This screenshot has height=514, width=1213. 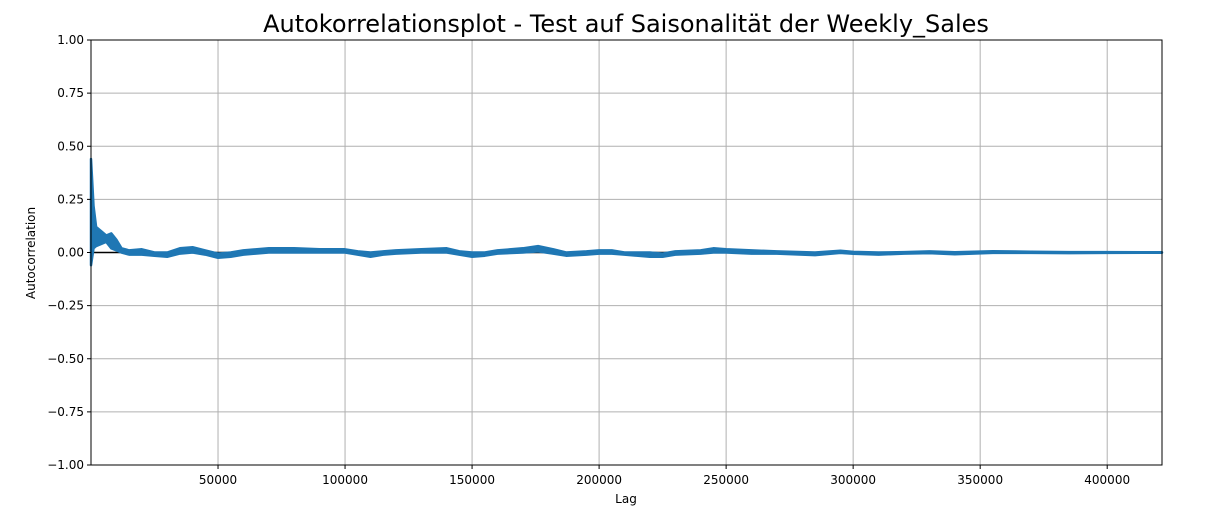 I want to click on x-tick-label: 350000, so click(x=980, y=480).